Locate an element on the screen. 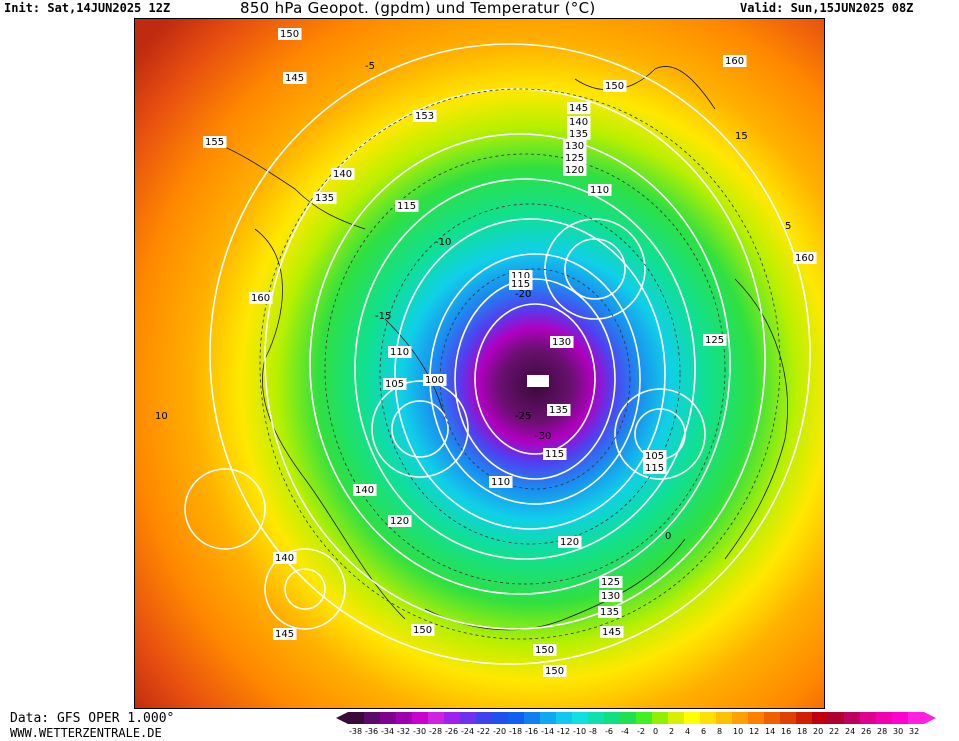 The height and width of the screenshot is (741, 959). colorbar-tick-label: 28 is located at coordinates (882, 731).